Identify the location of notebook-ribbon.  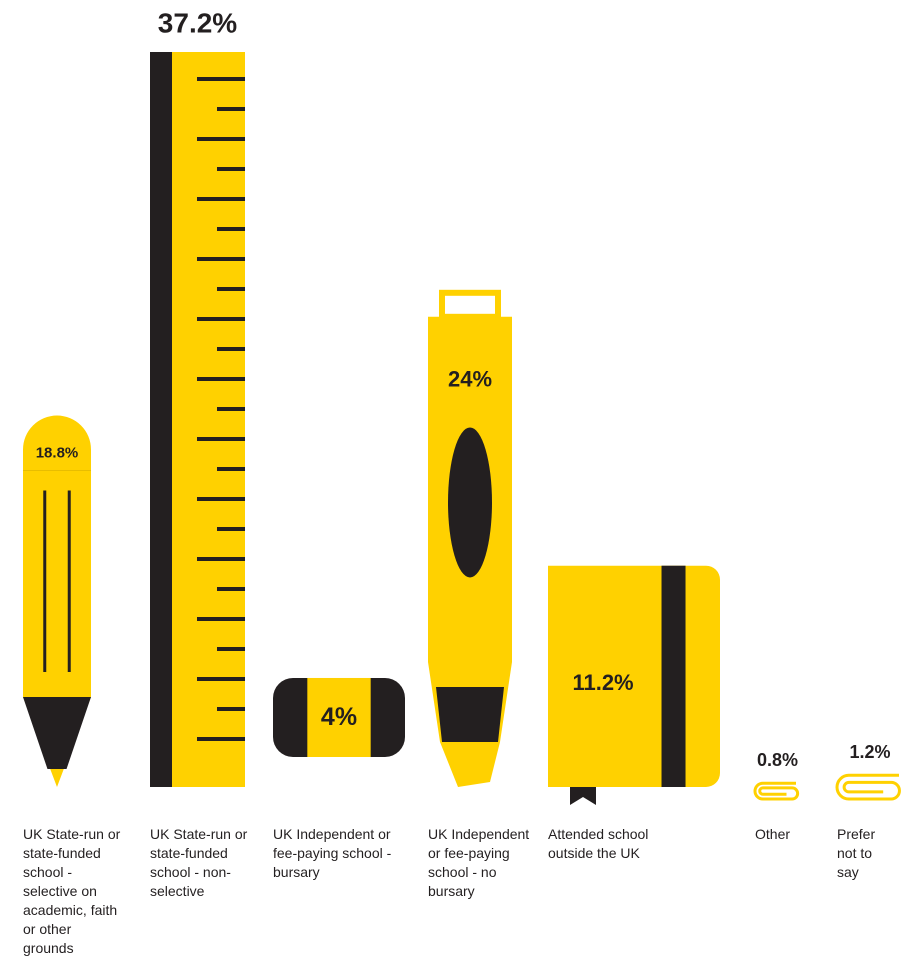
(583, 796).